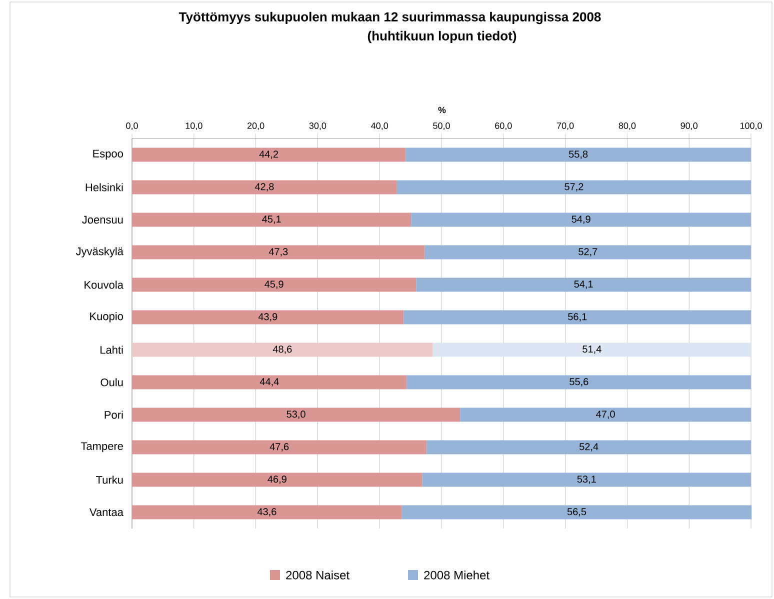 Image resolution: width=774 pixels, height=599 pixels. What do you see at coordinates (317, 126) in the screenshot?
I see `x-tick-label: 30,0` at bounding box center [317, 126].